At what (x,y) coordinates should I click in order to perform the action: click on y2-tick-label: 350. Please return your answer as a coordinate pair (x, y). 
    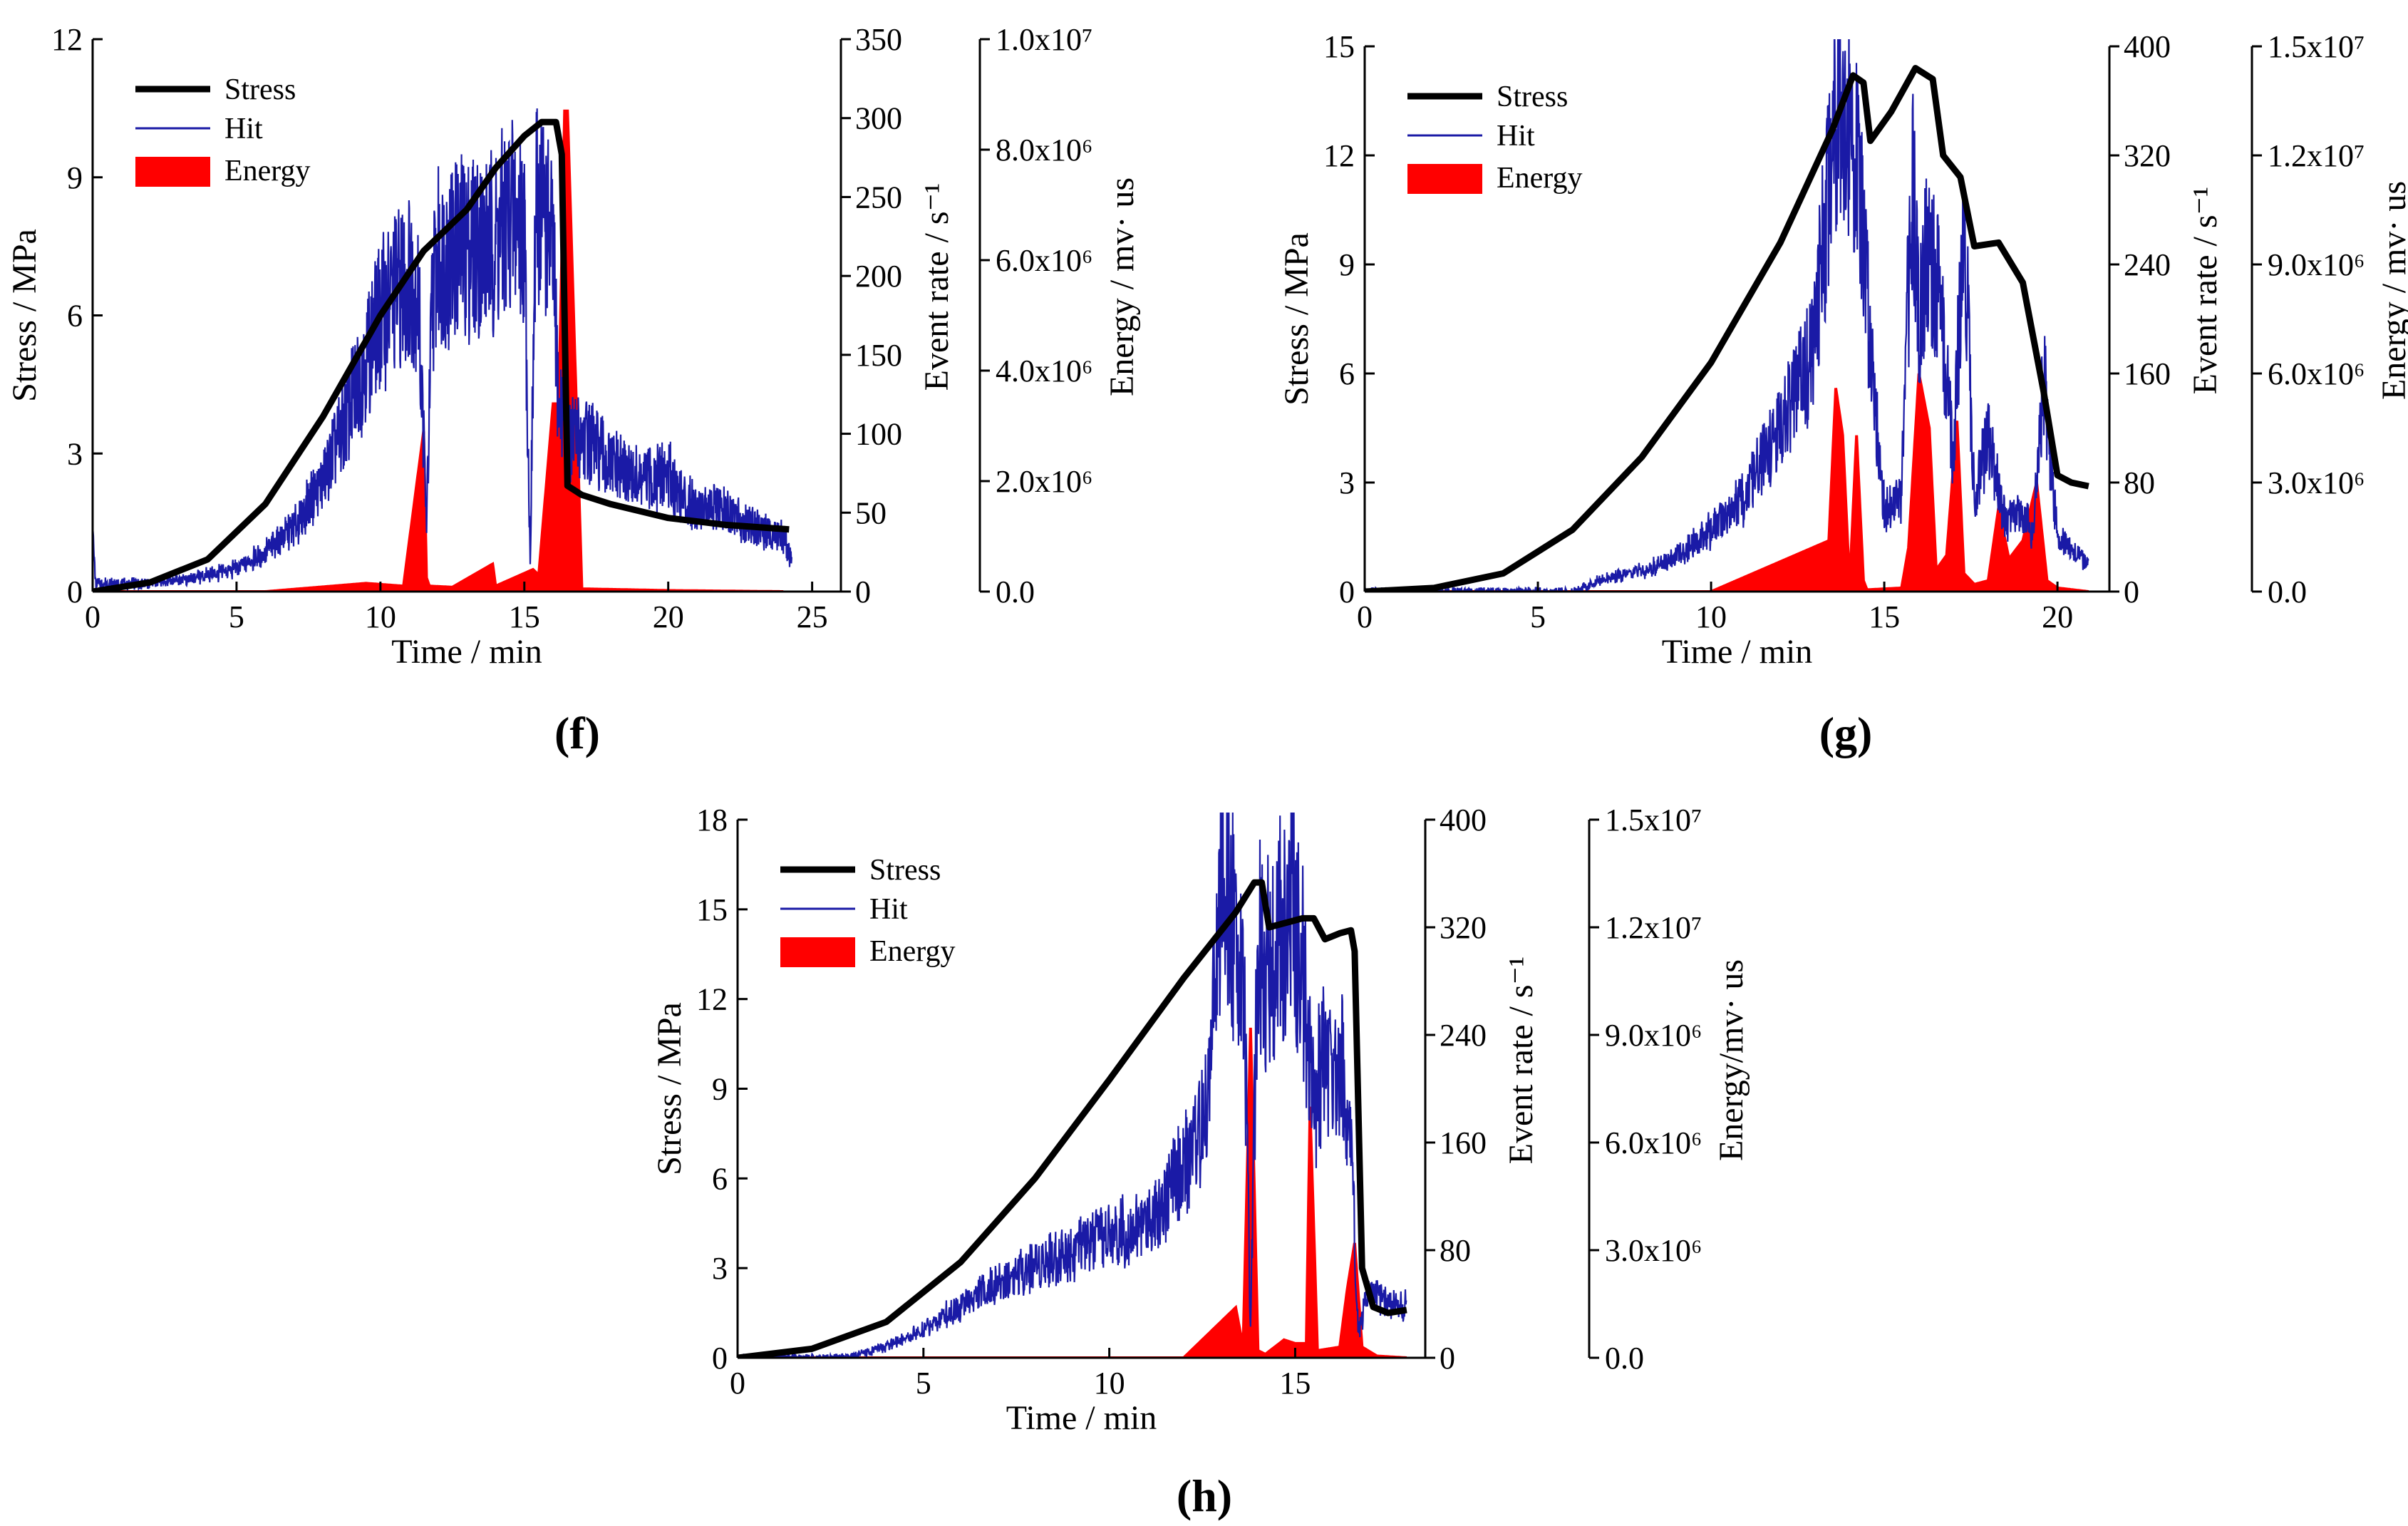
    Looking at the image, I should click on (878, 39).